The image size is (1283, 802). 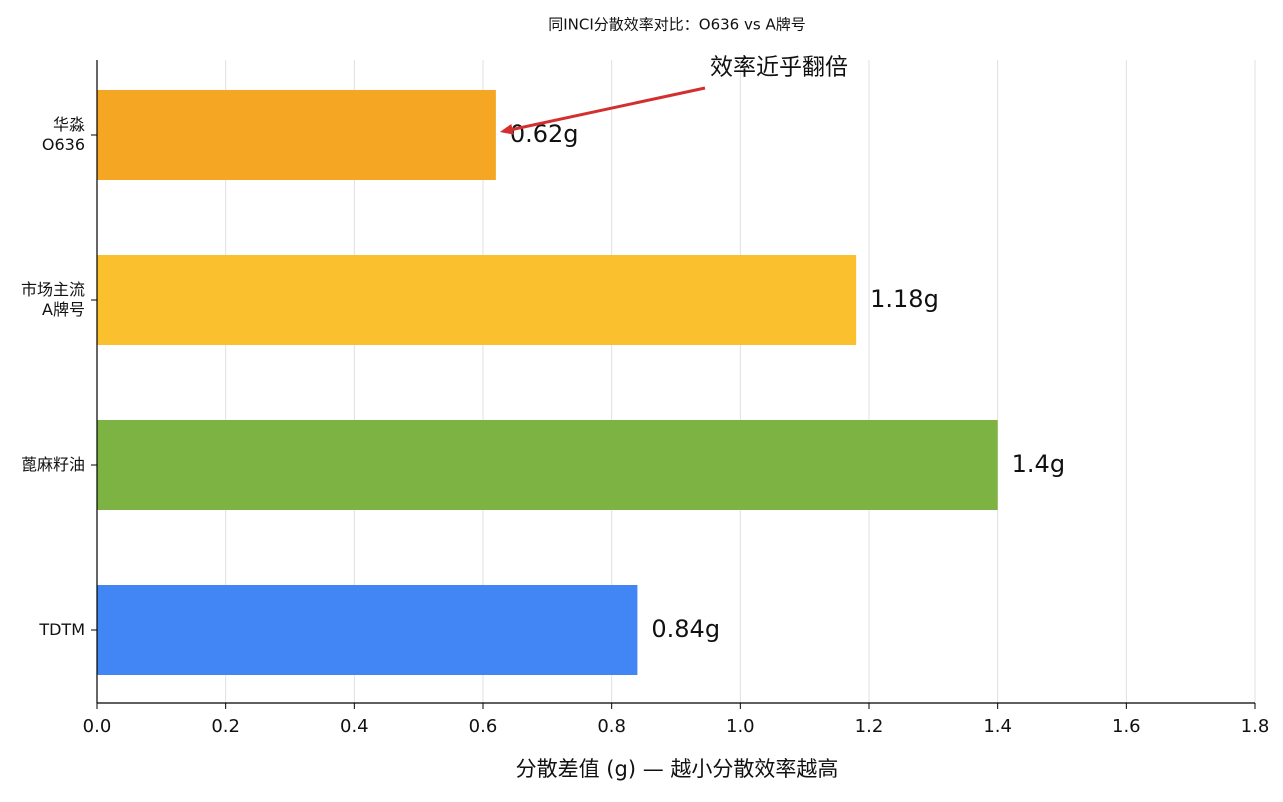 What do you see at coordinates (483, 726) in the screenshot?
I see `x-tick-label: 0.6` at bounding box center [483, 726].